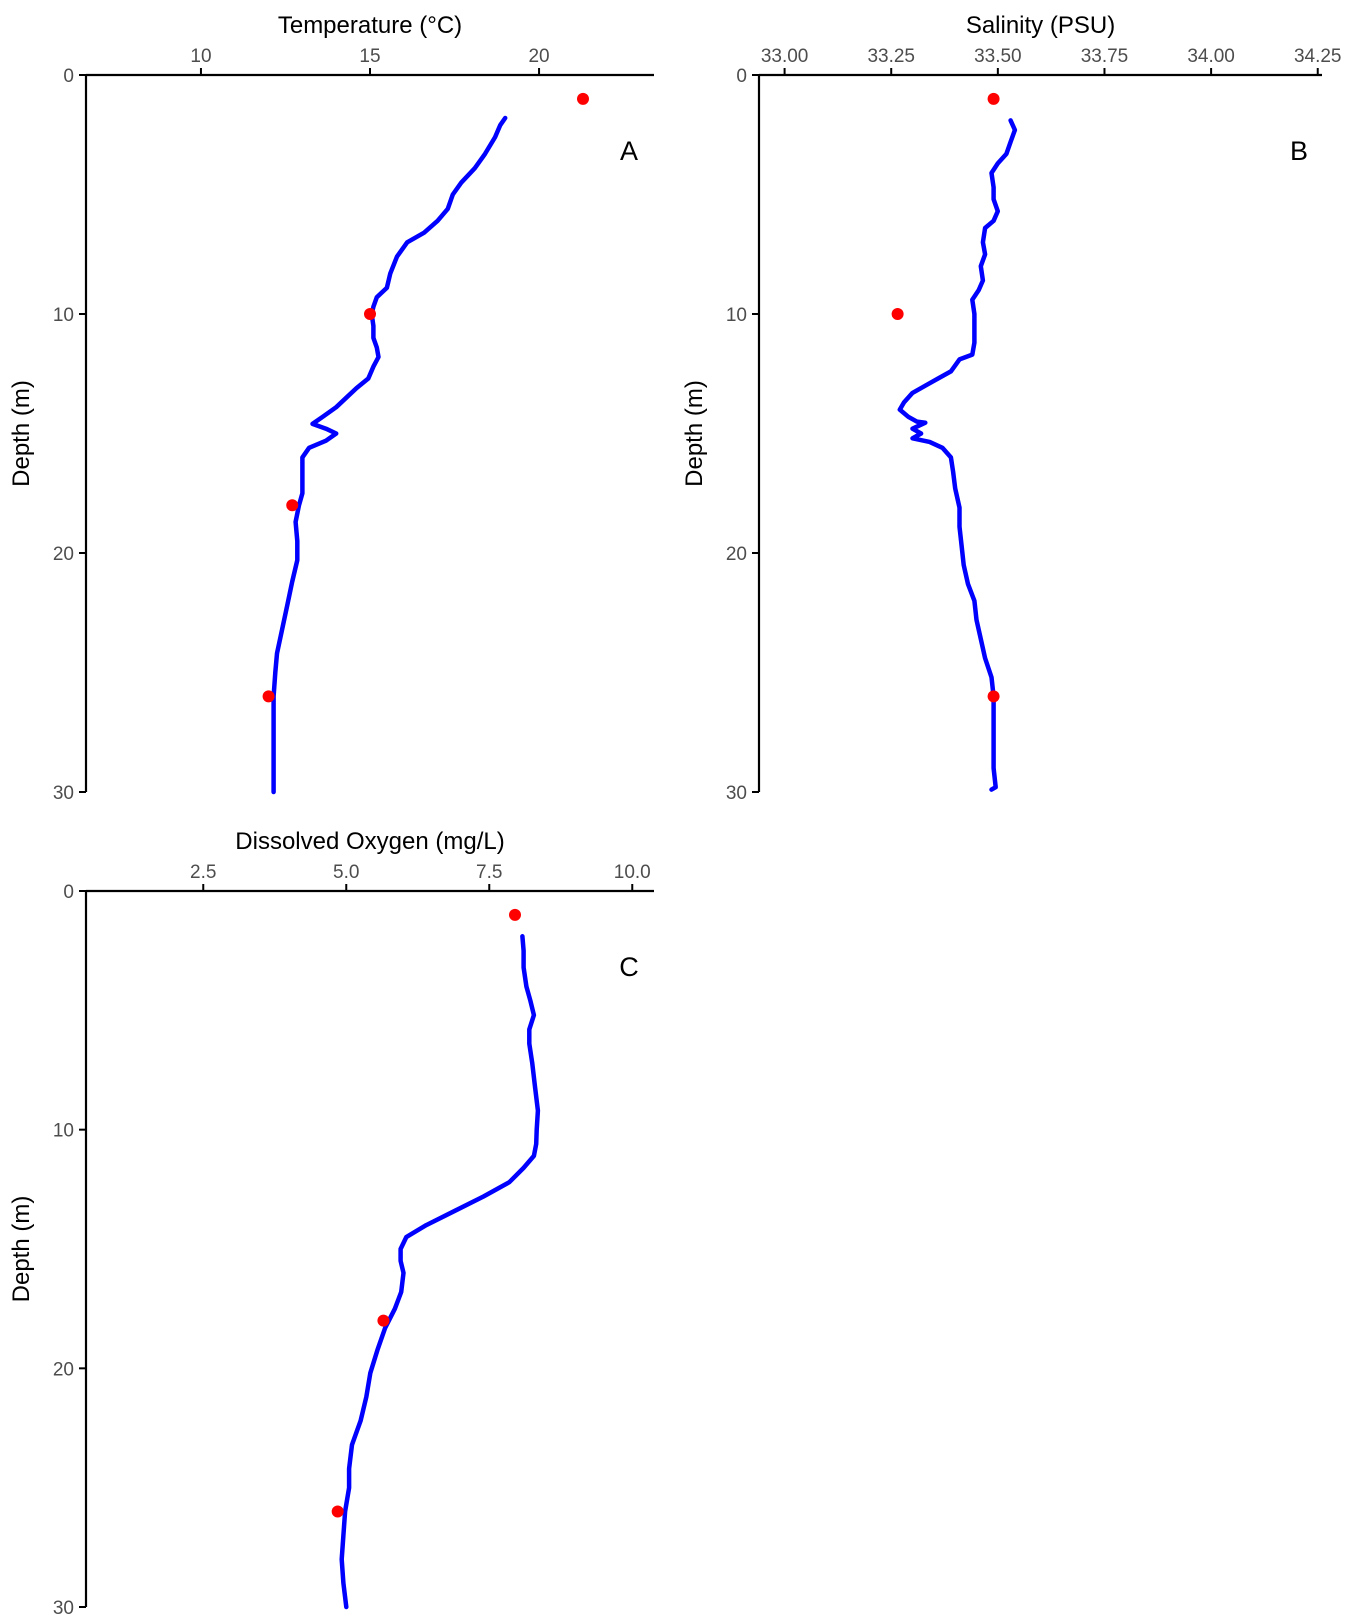  What do you see at coordinates (370, 25) in the screenshot?
I see `panel-a-x-axis-title: Temperature (°C)` at bounding box center [370, 25].